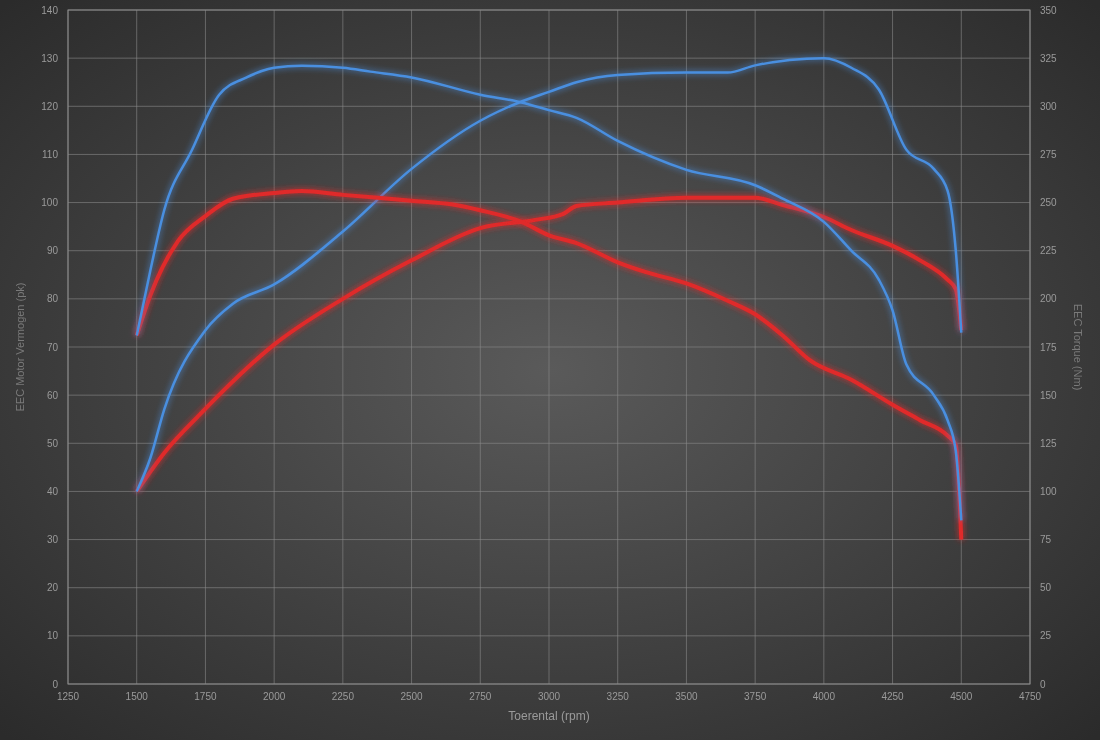 The width and height of the screenshot is (1100, 740). What do you see at coordinates (52, 347) in the screenshot?
I see `y-tick-label: 70` at bounding box center [52, 347].